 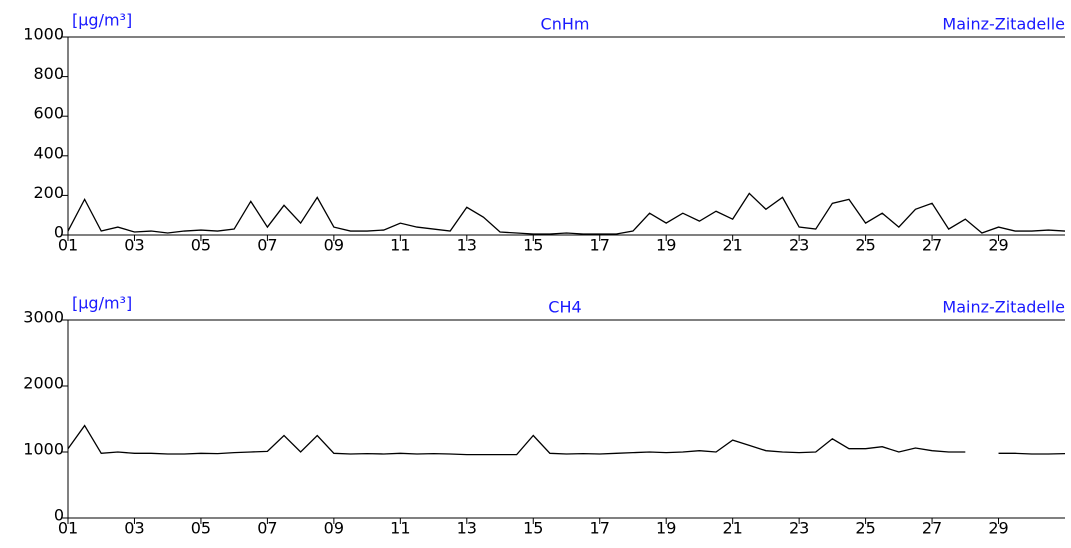 I want to click on chart-title: CH4, so click(x=564, y=307).